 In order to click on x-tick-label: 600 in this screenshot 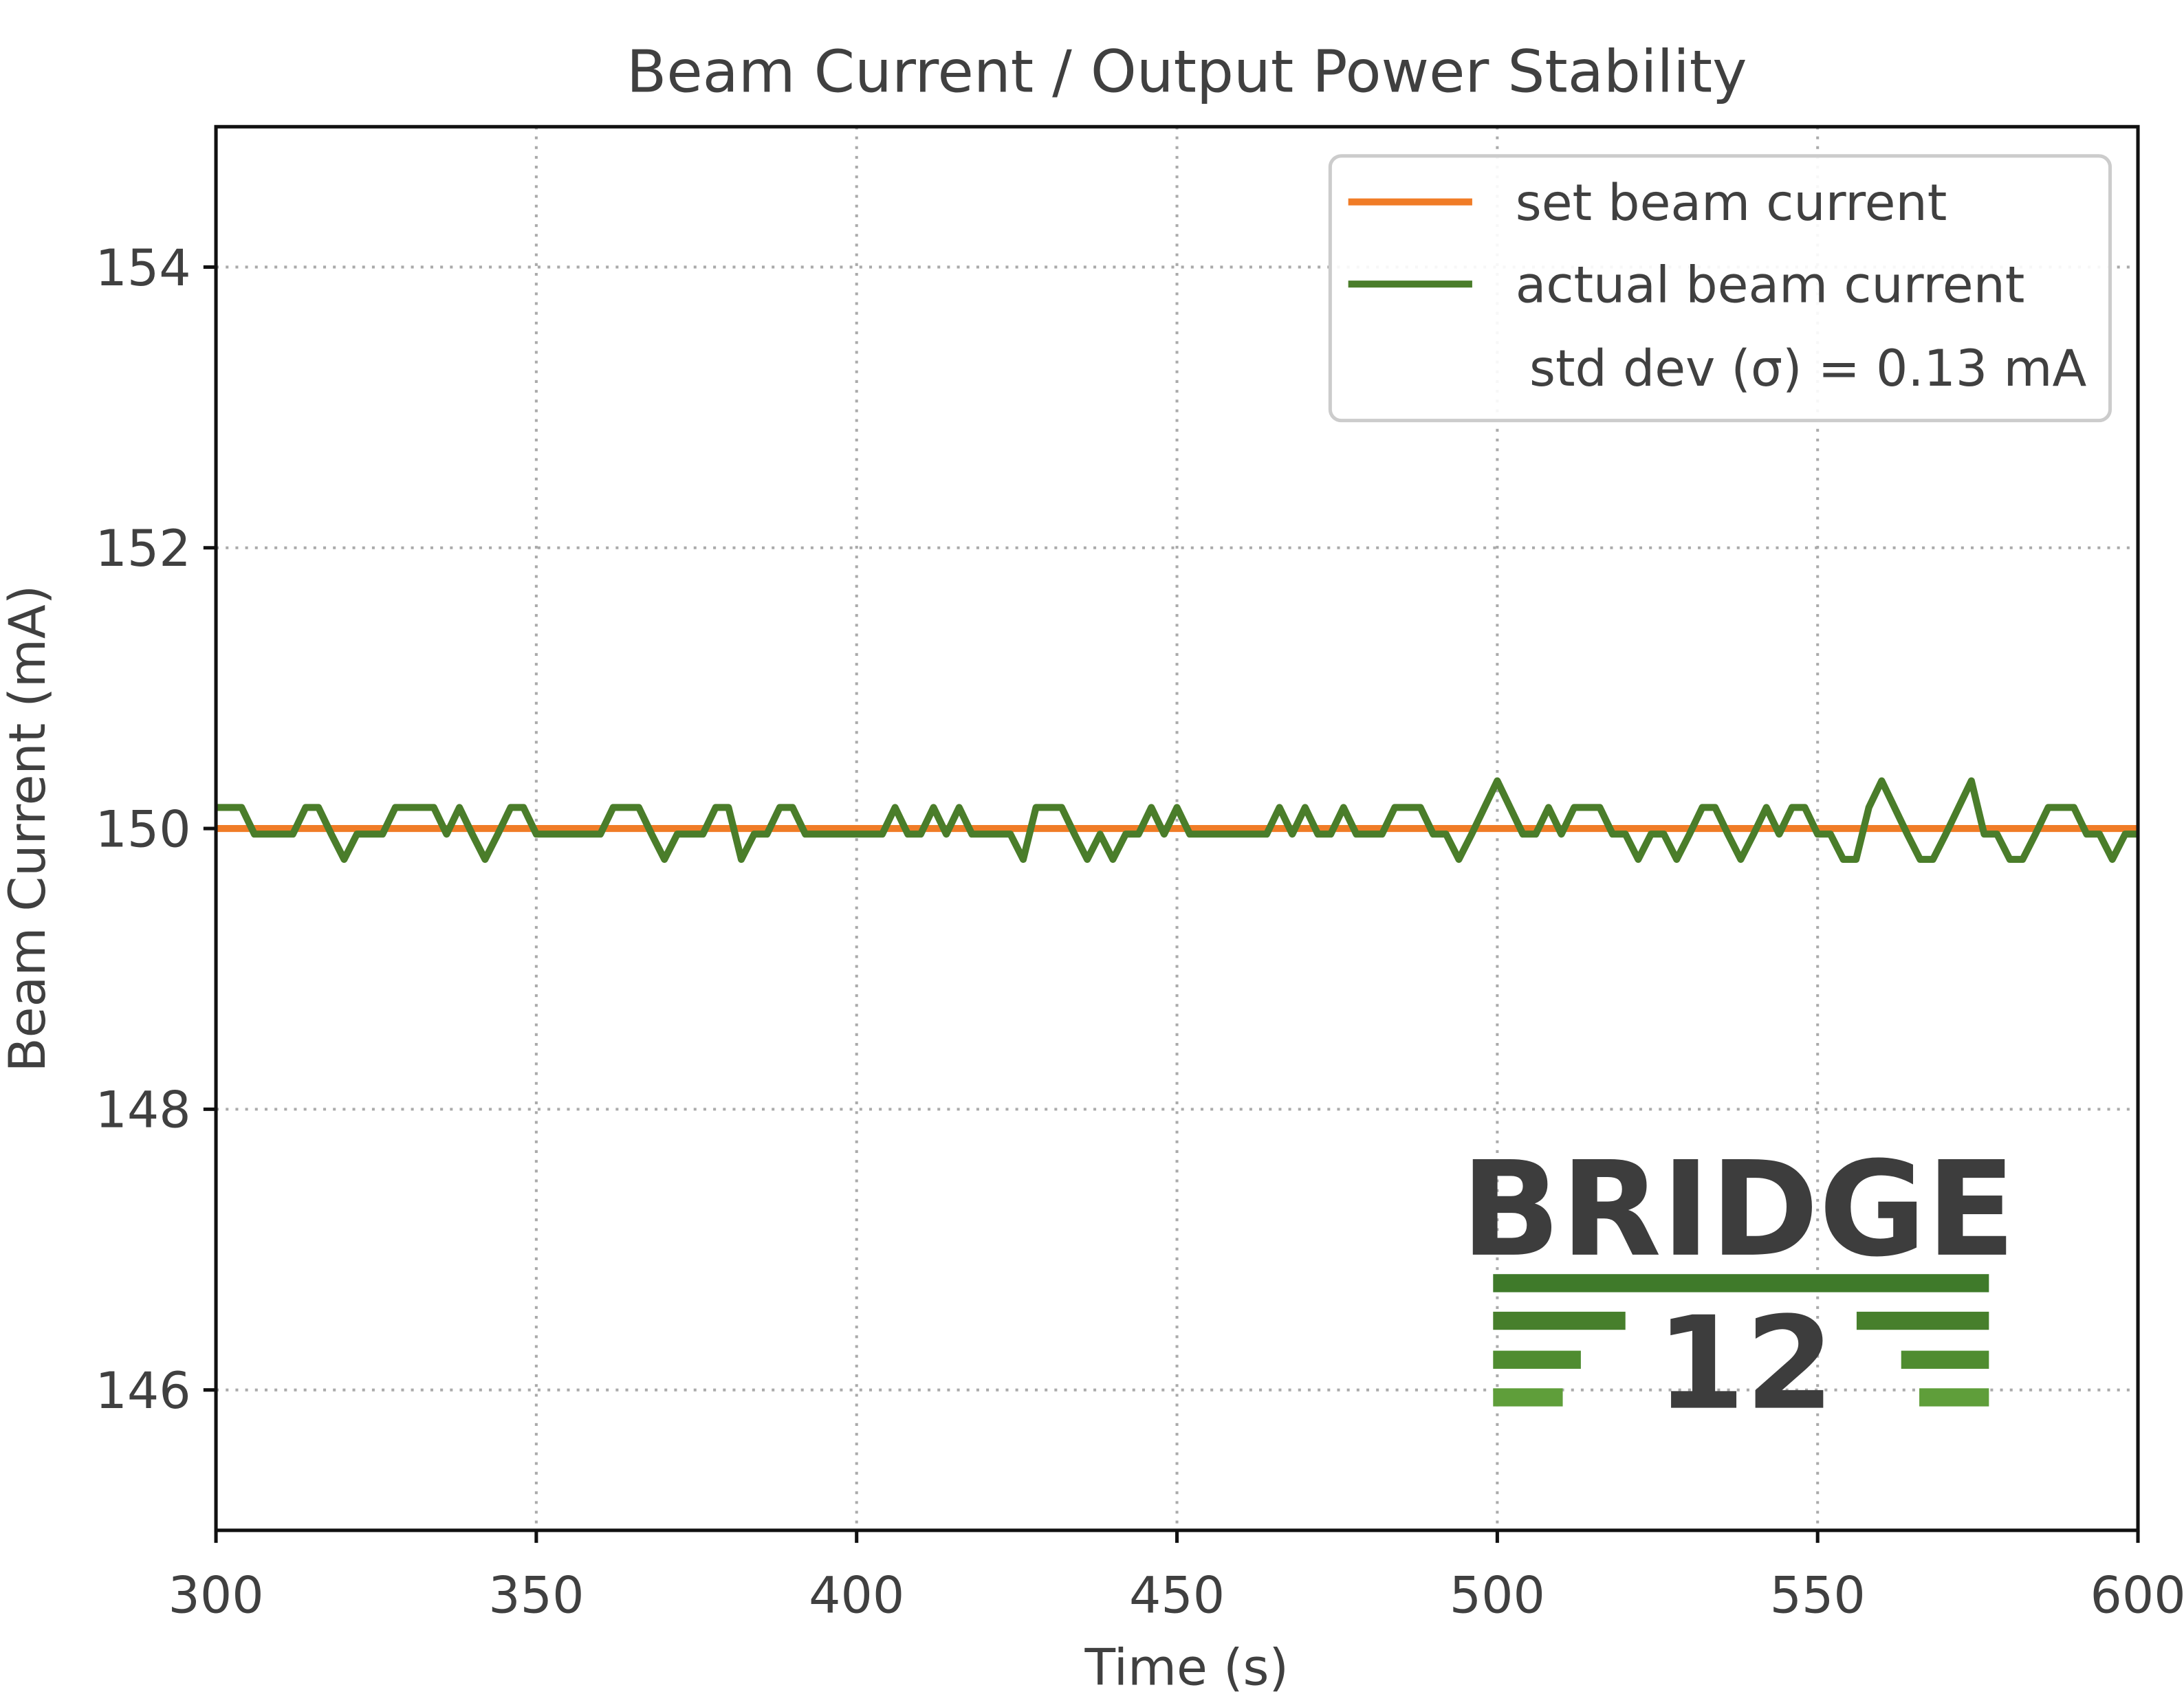, I will do `click(2137, 1595)`.